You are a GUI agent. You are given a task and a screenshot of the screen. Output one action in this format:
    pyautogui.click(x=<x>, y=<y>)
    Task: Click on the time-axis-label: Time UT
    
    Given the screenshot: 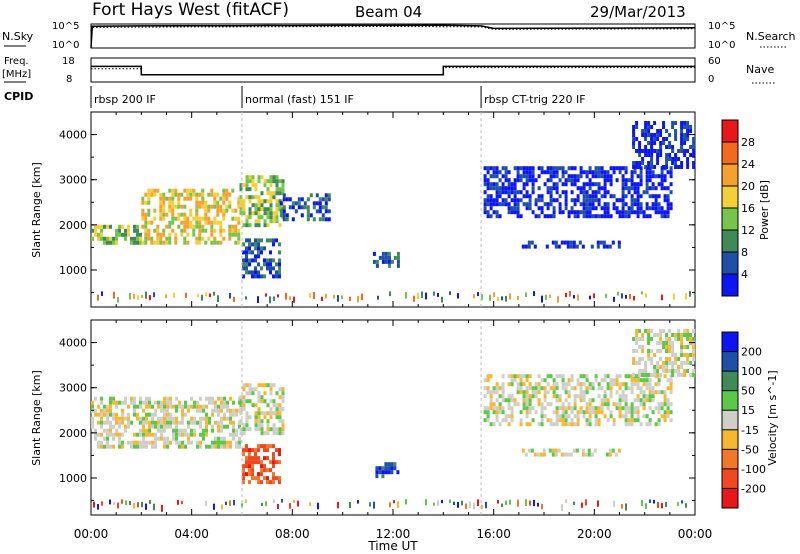 What is the action you would take?
    pyautogui.click(x=392, y=546)
    